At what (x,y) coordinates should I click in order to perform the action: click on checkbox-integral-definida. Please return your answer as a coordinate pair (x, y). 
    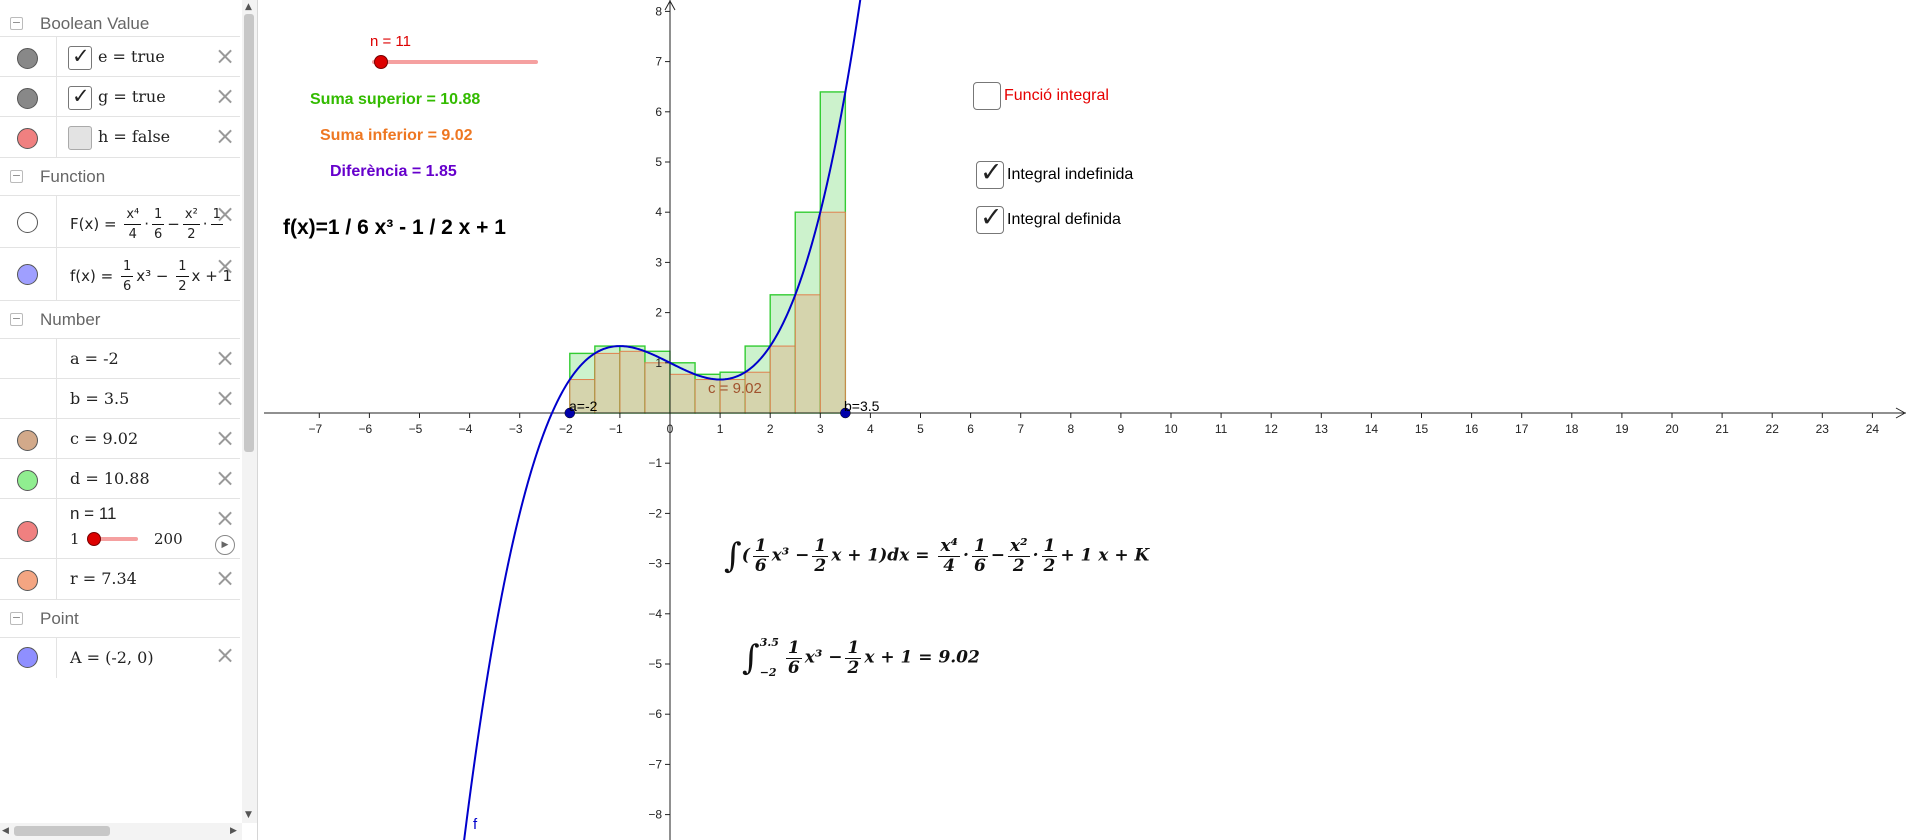
    Looking at the image, I should click on (990, 218).